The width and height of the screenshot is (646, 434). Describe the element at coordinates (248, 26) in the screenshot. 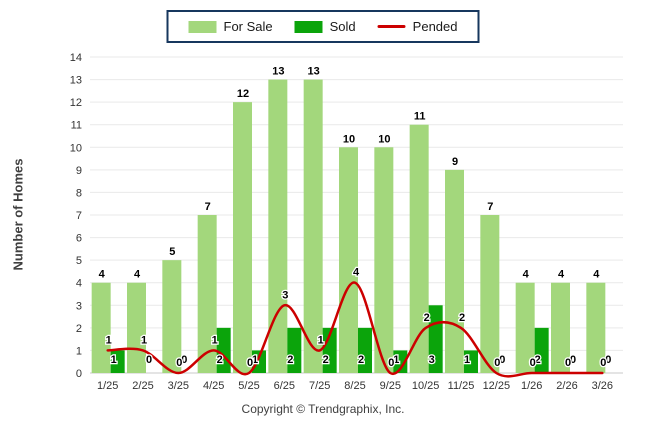

I see `legend-label-for-sale: For Sale` at that location.